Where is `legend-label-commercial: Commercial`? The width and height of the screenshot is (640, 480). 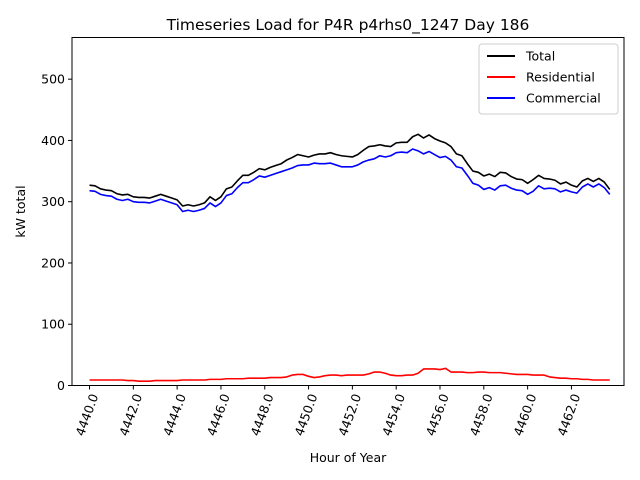
legend-label-commercial: Commercial is located at coordinates (563, 98).